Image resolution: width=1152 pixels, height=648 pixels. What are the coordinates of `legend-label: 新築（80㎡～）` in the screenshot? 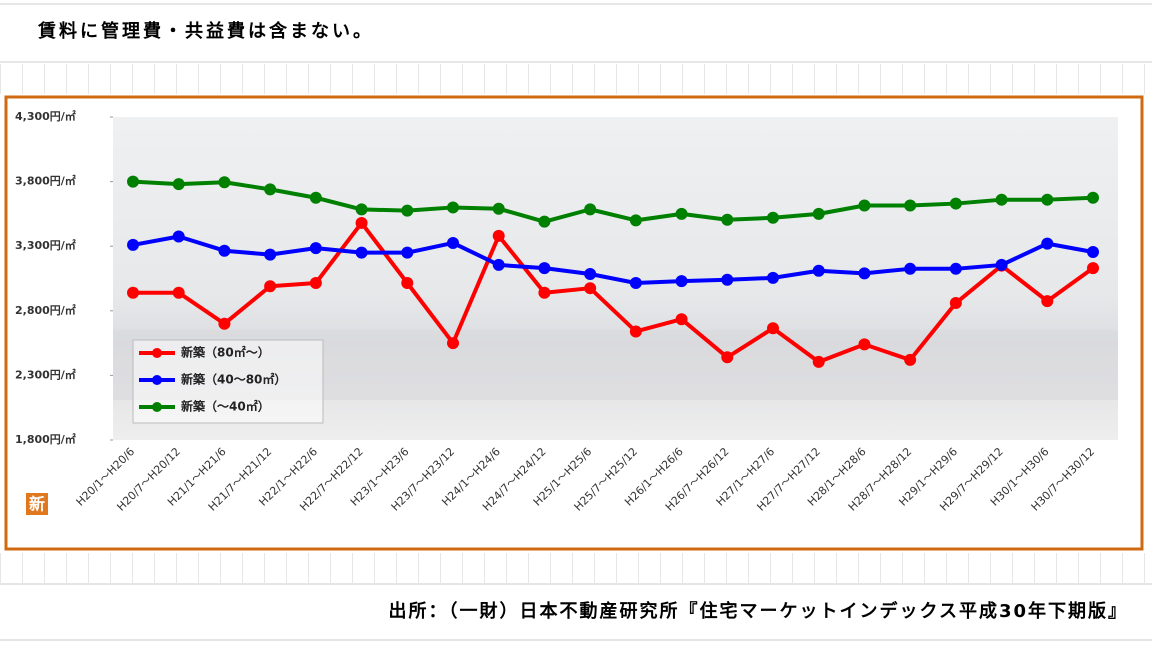 It's located at (225, 352).